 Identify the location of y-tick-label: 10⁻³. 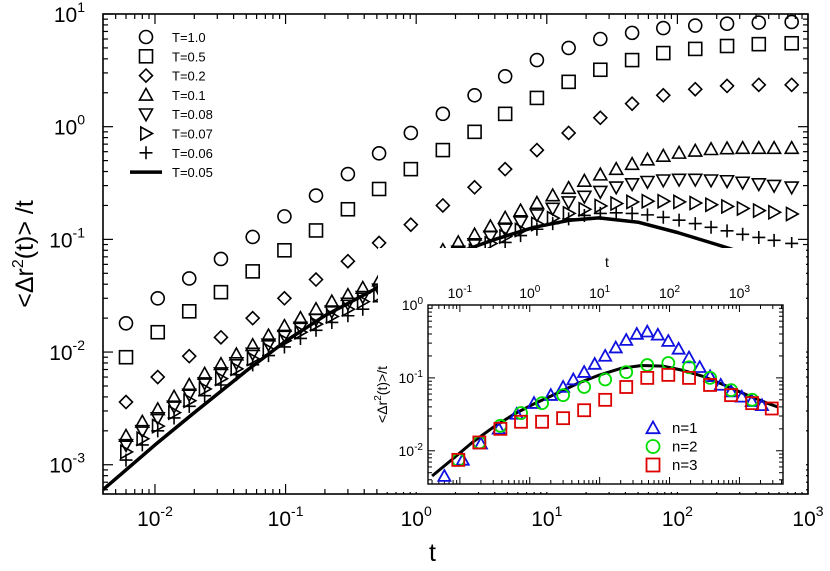
(67, 464).